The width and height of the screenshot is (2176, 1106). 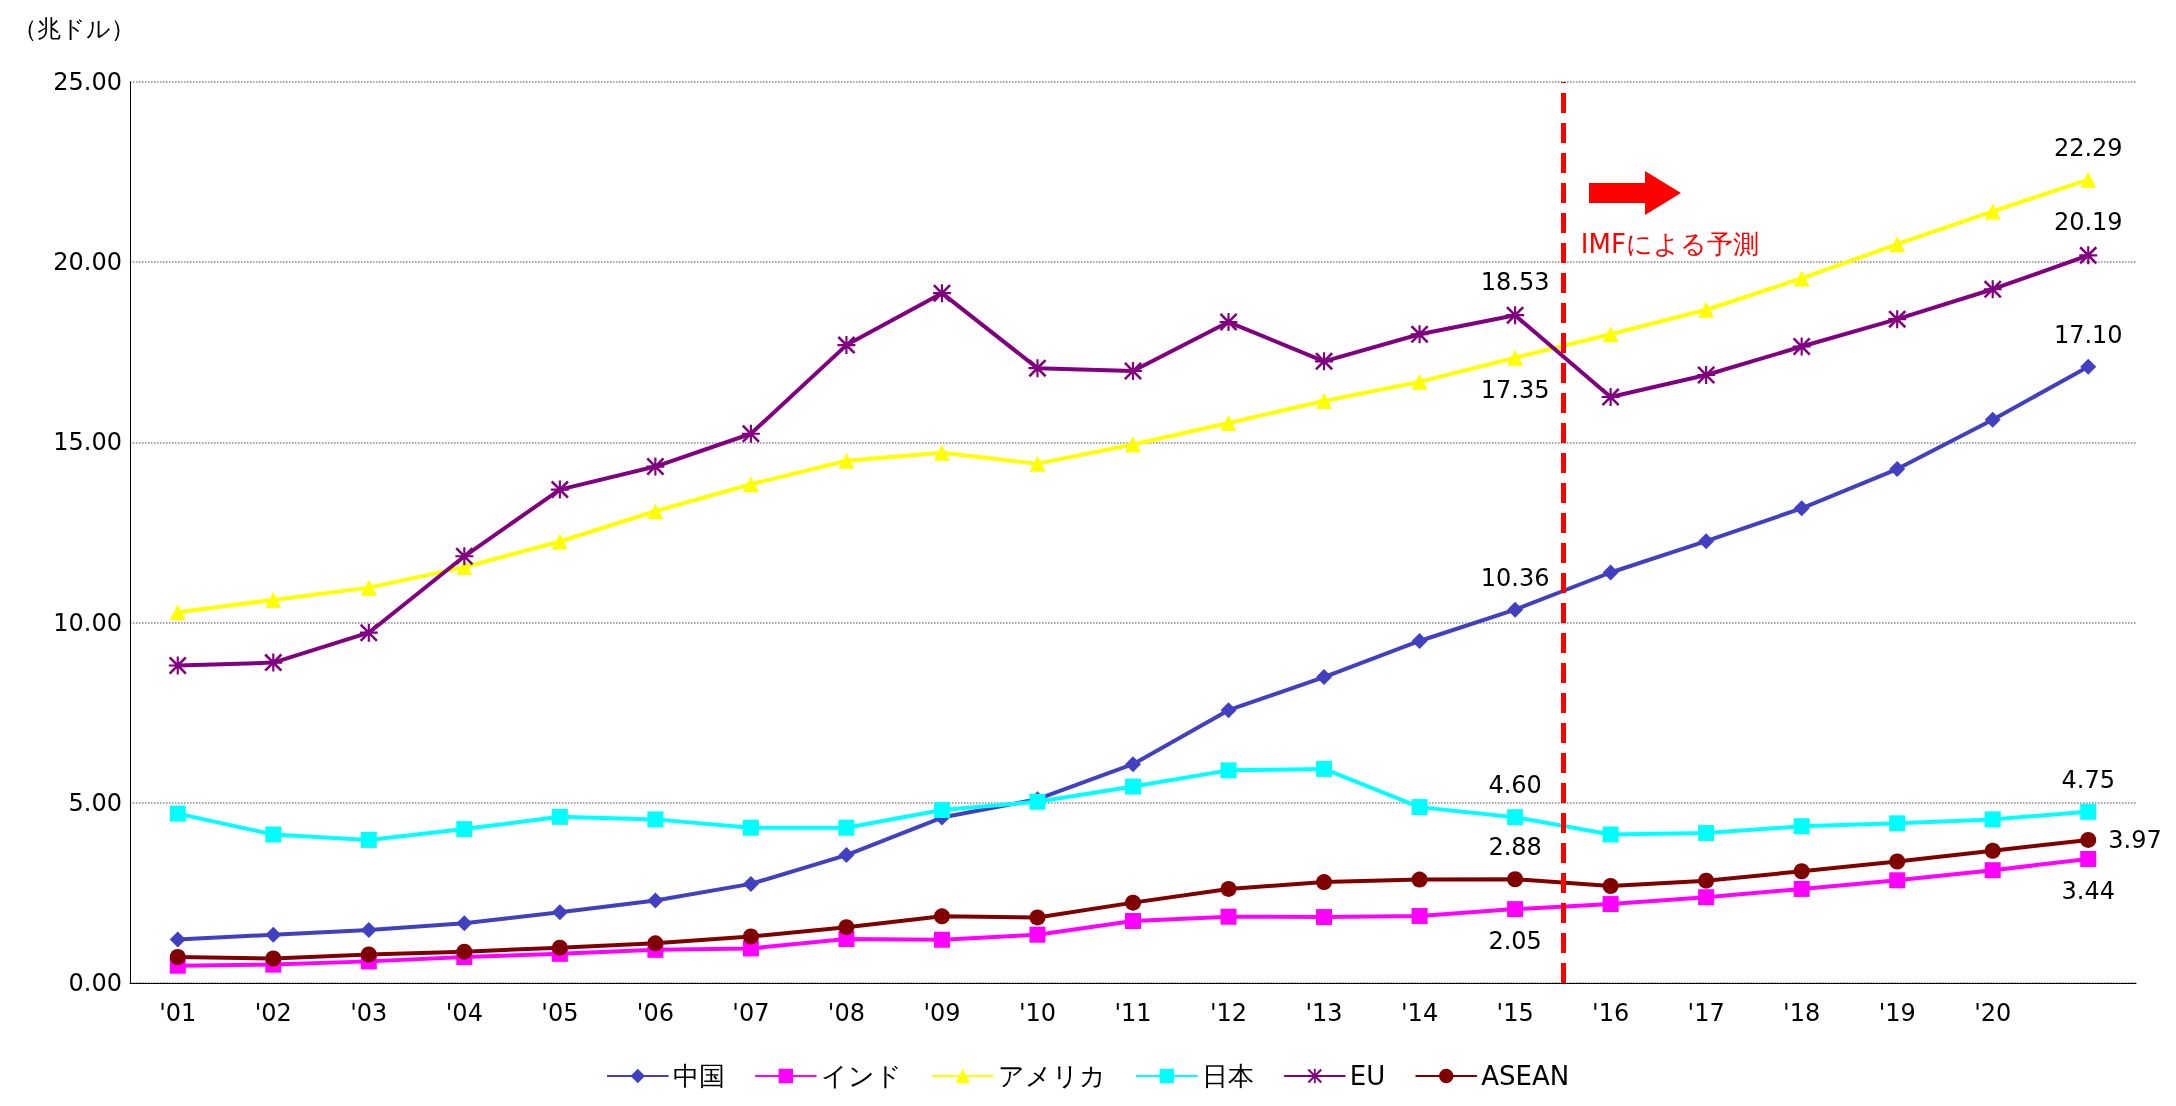 What do you see at coordinates (1515, 577) in the screenshot?
I see `data-label: 10.36` at bounding box center [1515, 577].